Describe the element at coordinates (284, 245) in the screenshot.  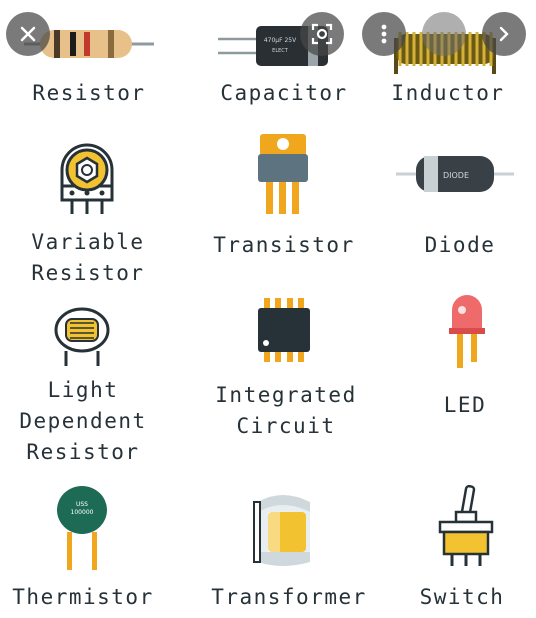
I see `label-transistor: Transistor` at that location.